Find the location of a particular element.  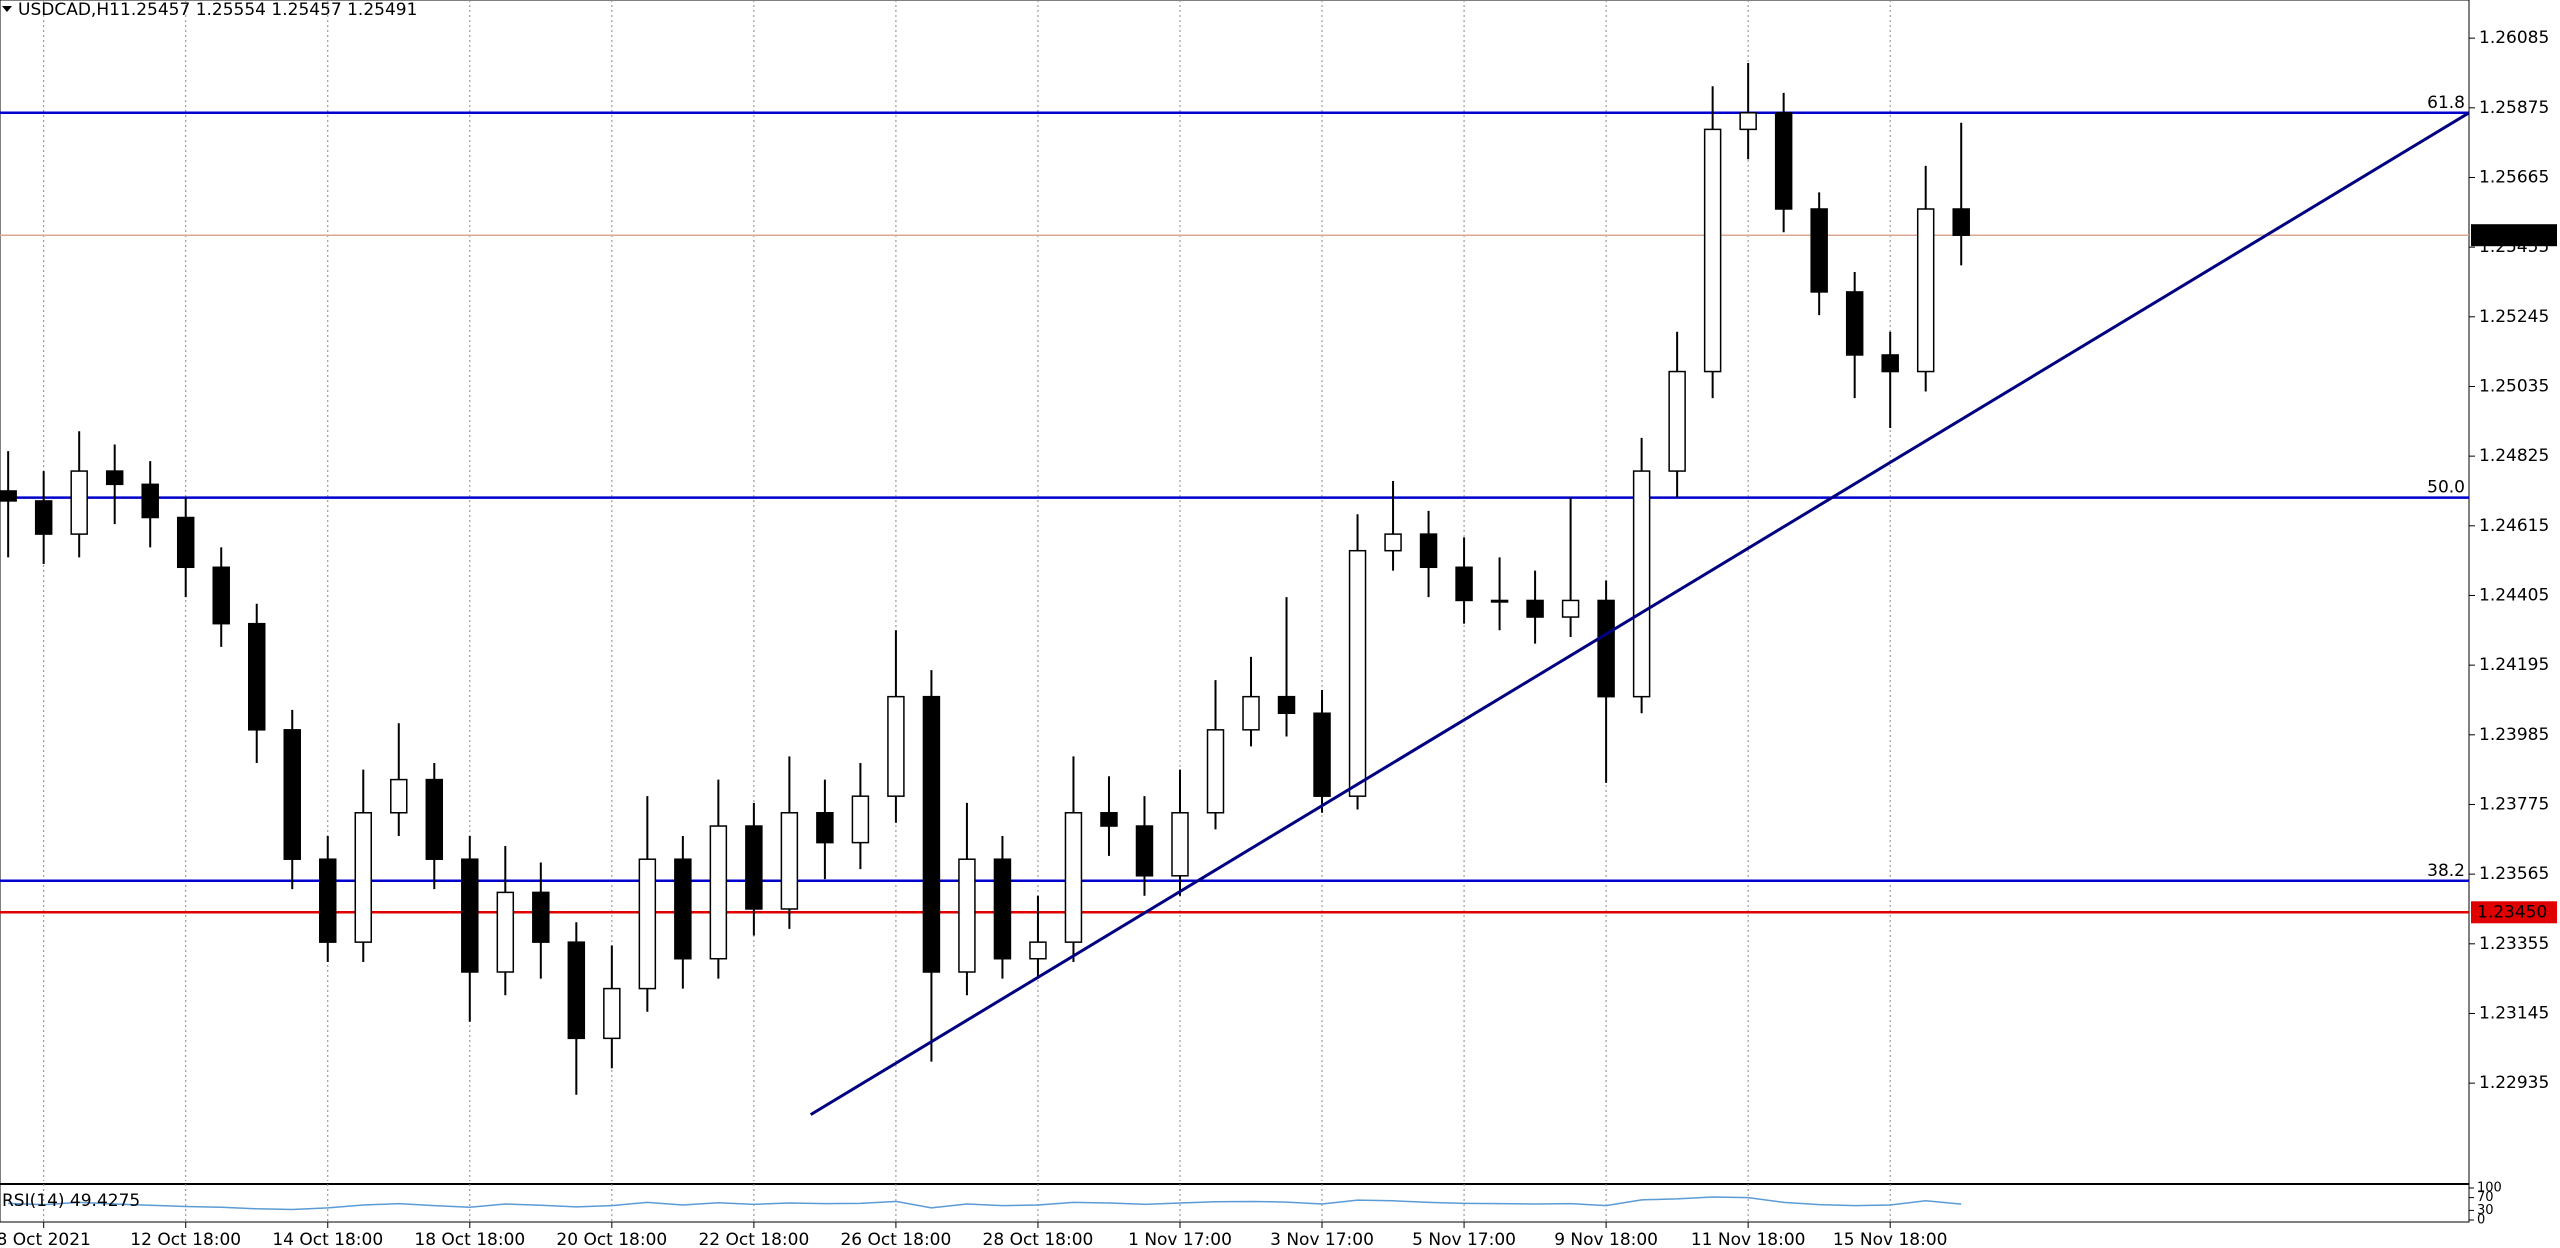

rsi-tick-label: 30 is located at coordinates (2485, 1210).